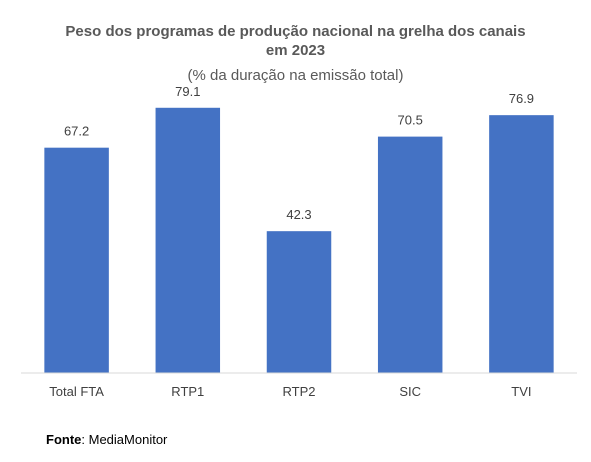 Image resolution: width=591 pixels, height=462 pixels. I want to click on data-label-total-fta: 67.2, so click(76, 131).